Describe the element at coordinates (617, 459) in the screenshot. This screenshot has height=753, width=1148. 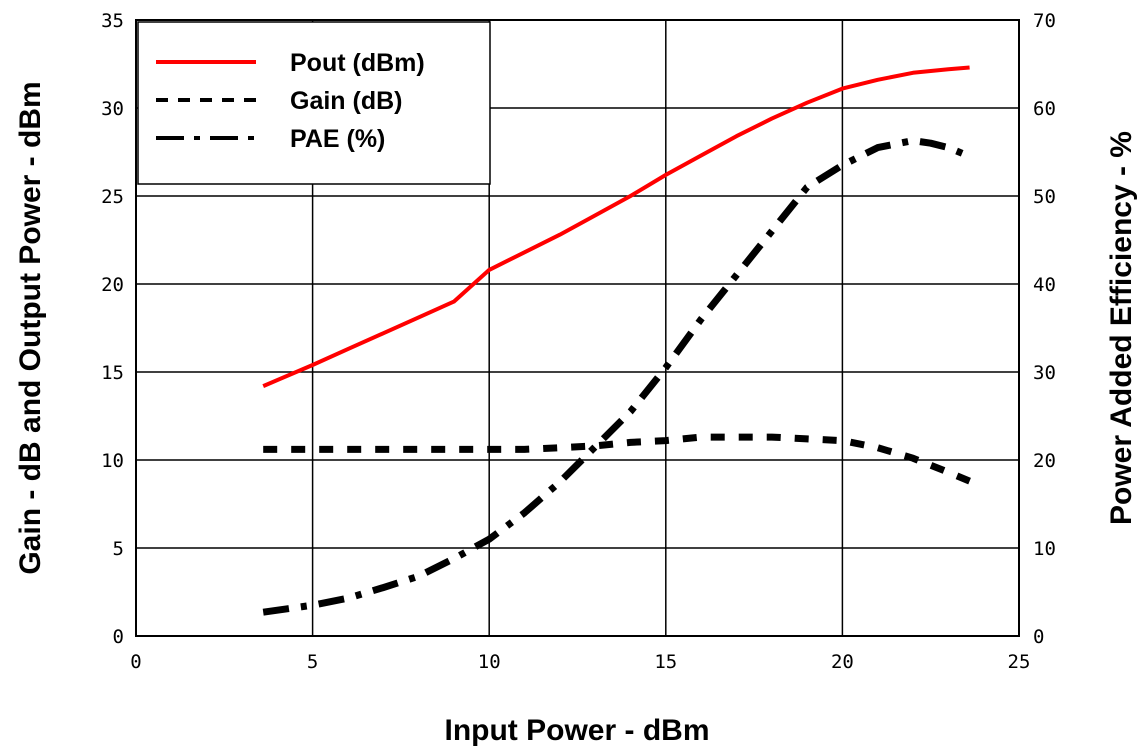
I see `series-line-gain-db` at that location.